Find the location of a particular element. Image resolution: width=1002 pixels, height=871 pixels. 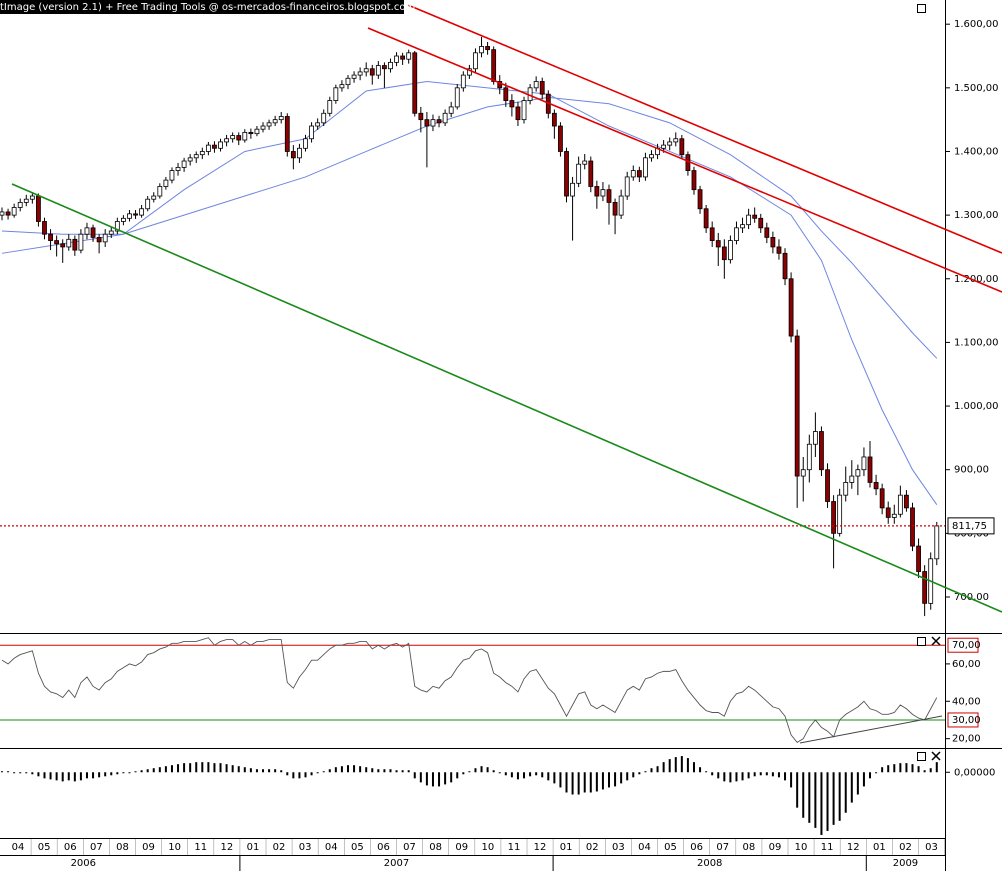

year-label: 2009 is located at coordinates (905, 863).